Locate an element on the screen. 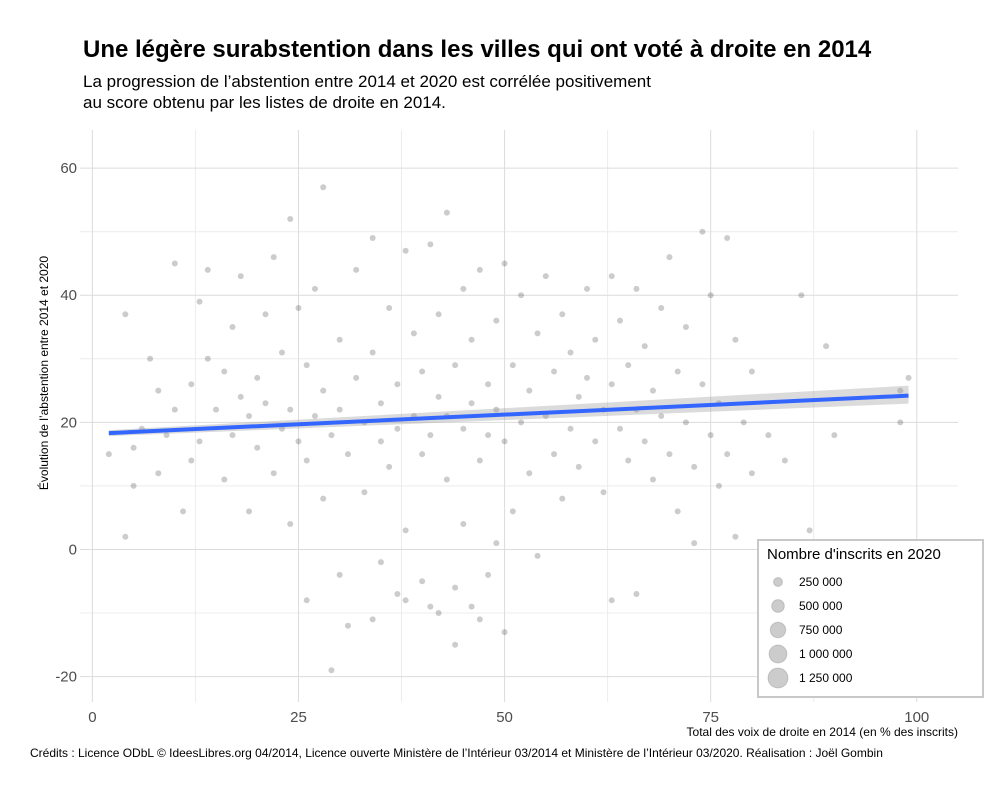 The image size is (1000, 800). x-tick-label: 25 is located at coordinates (298, 717).